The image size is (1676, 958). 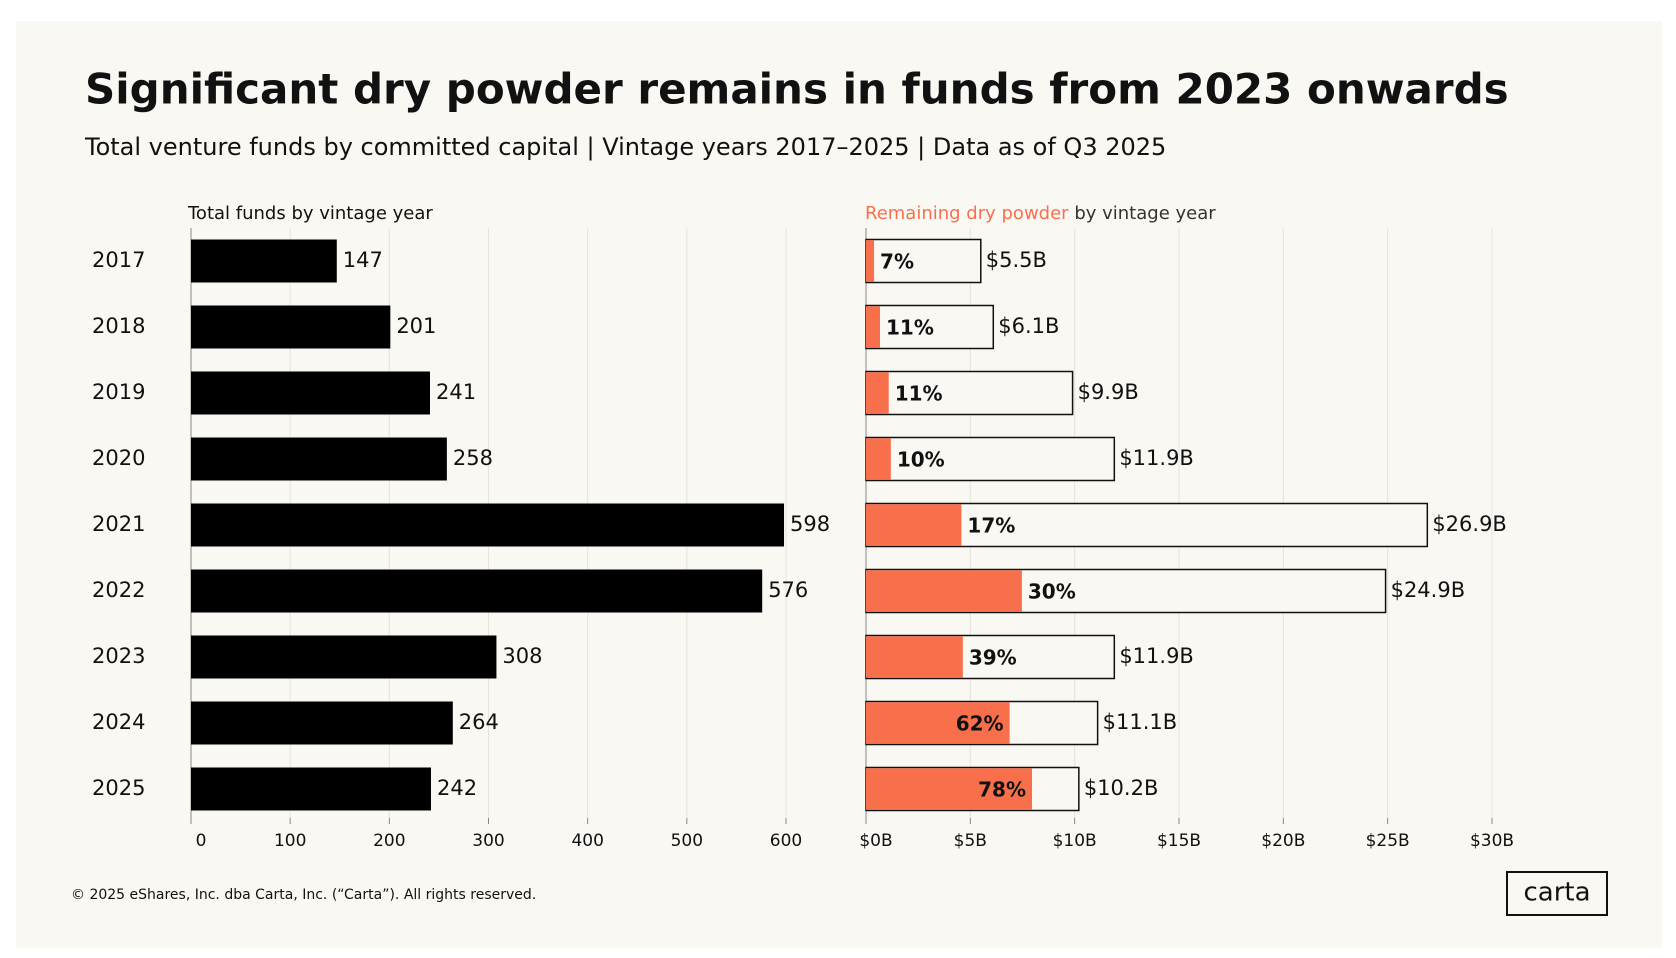 I want to click on value-label: 308, so click(x=522, y=656).